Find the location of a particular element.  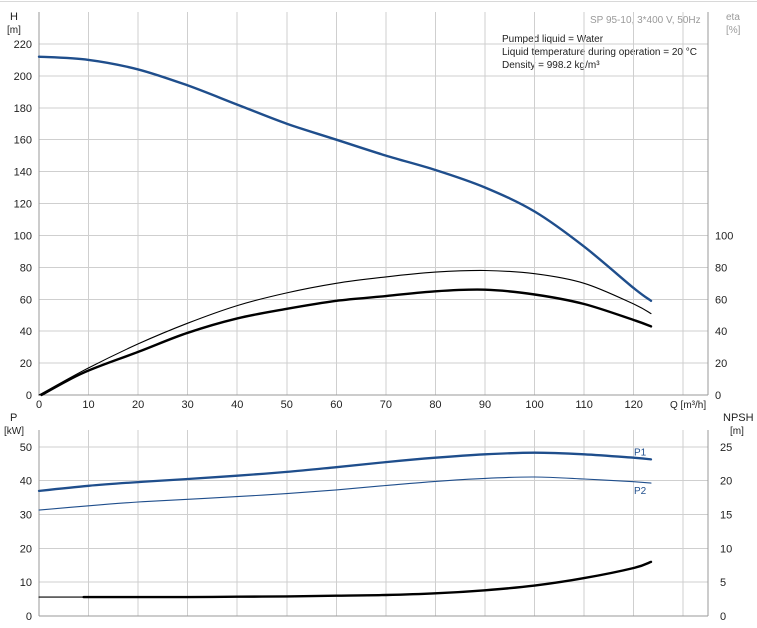

top-y-right-tick-label: 60 is located at coordinates (721, 300).